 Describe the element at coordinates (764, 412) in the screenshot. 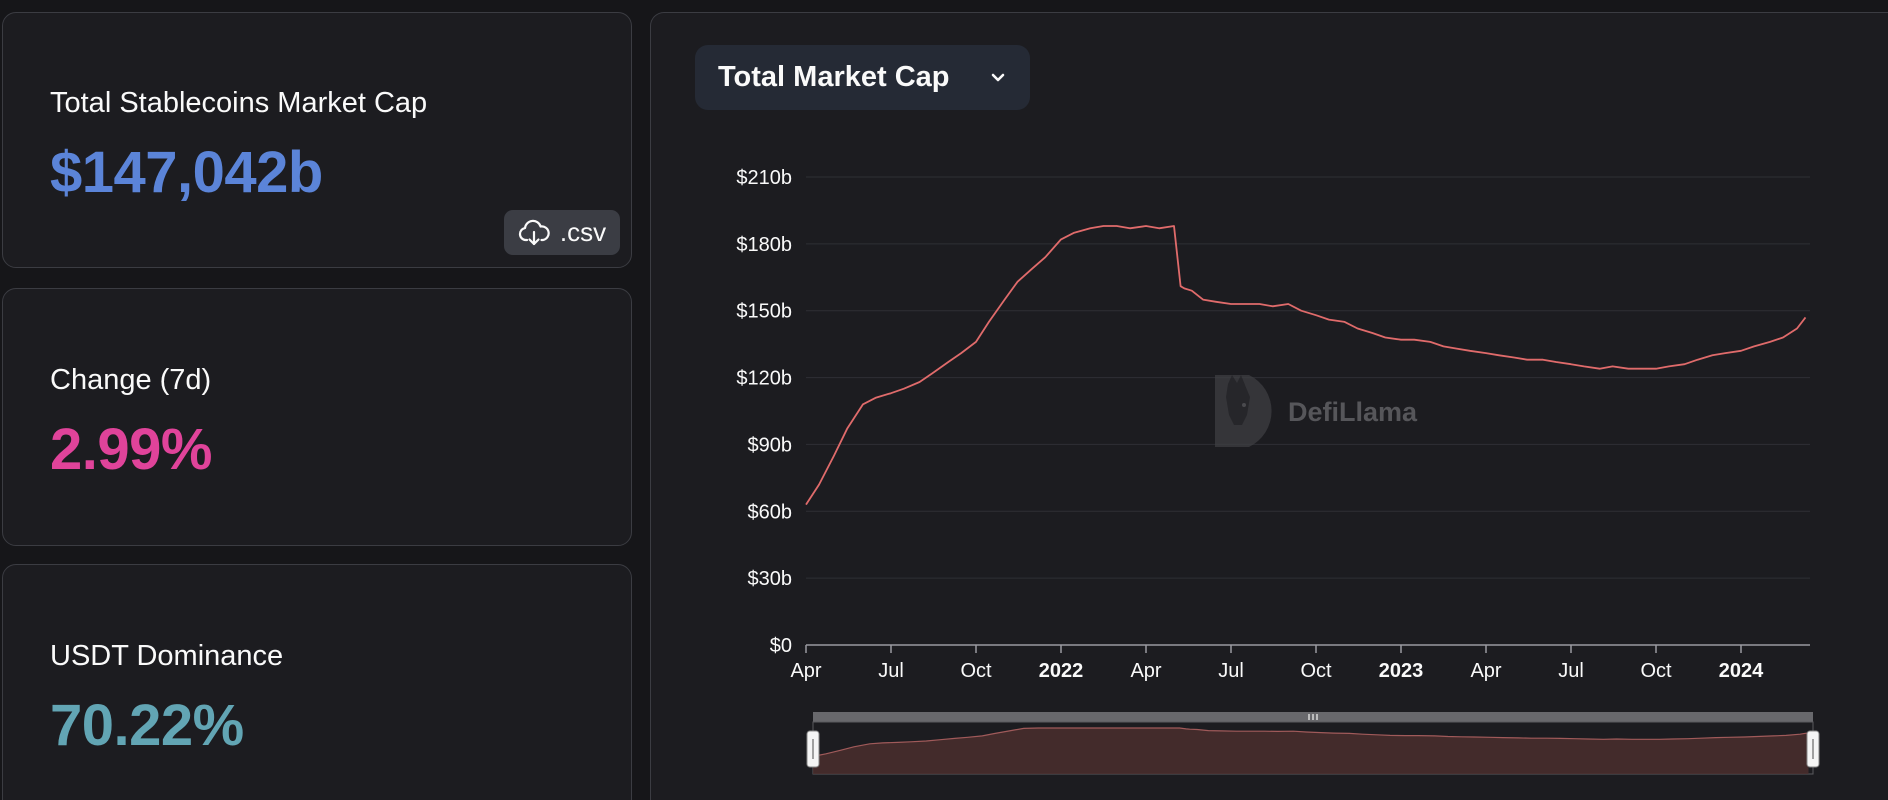

I see `y-axis: $0 $30b $60b $90b $120b $150b $180b $210b` at that location.